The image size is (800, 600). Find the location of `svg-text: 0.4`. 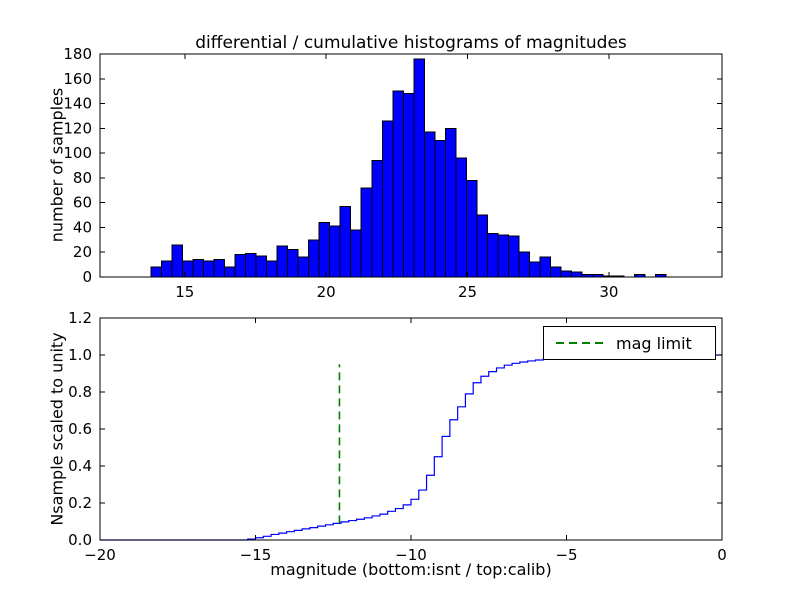

svg-text: 0.4 is located at coordinates (80, 466).